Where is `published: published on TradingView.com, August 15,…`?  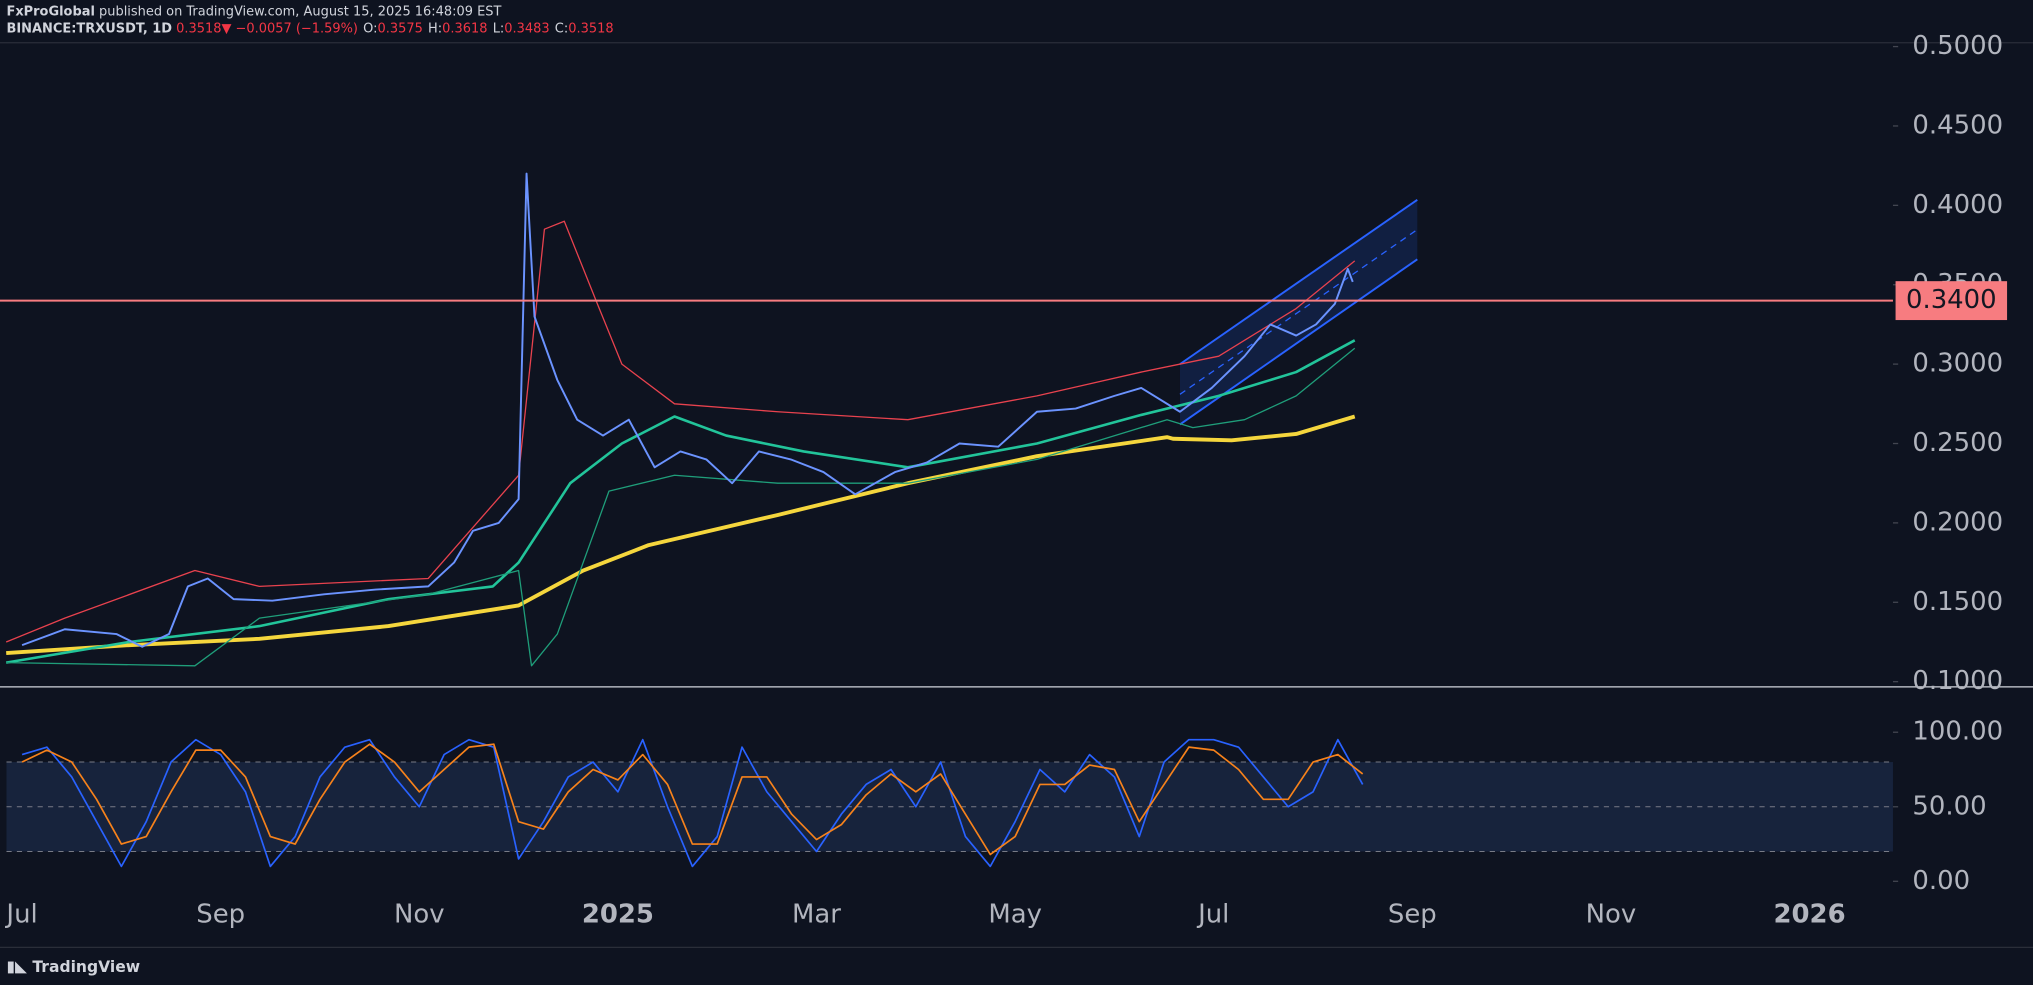
published: published on TradingView.com, August 15,… is located at coordinates (300, 11).